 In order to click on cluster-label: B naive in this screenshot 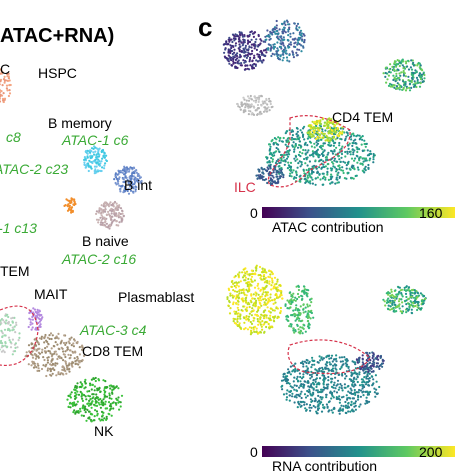, I will do `click(105, 241)`.